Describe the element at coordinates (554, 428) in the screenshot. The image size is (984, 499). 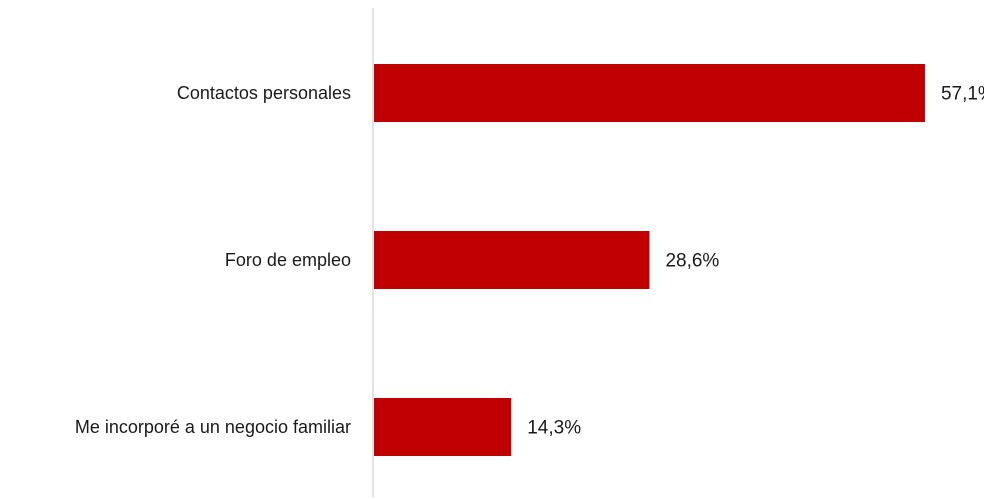
I see `data-label-3: 14,3%` at that location.